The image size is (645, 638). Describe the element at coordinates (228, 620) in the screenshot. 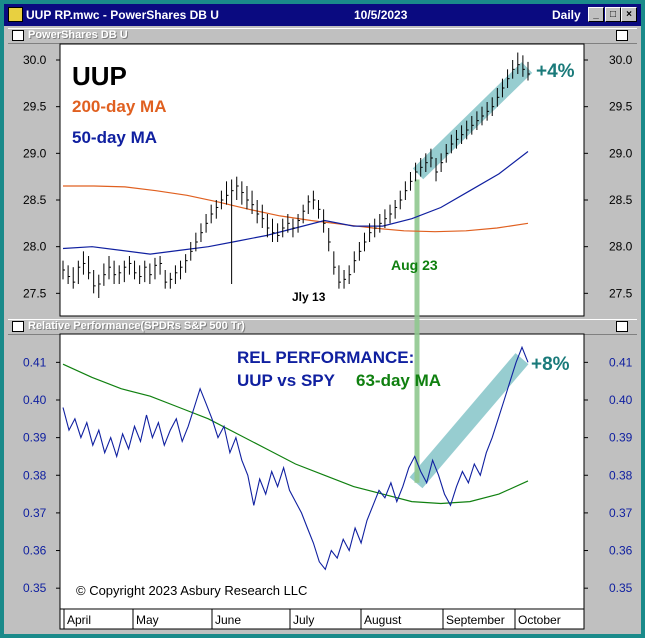

I see `x-tick-label: June` at that location.